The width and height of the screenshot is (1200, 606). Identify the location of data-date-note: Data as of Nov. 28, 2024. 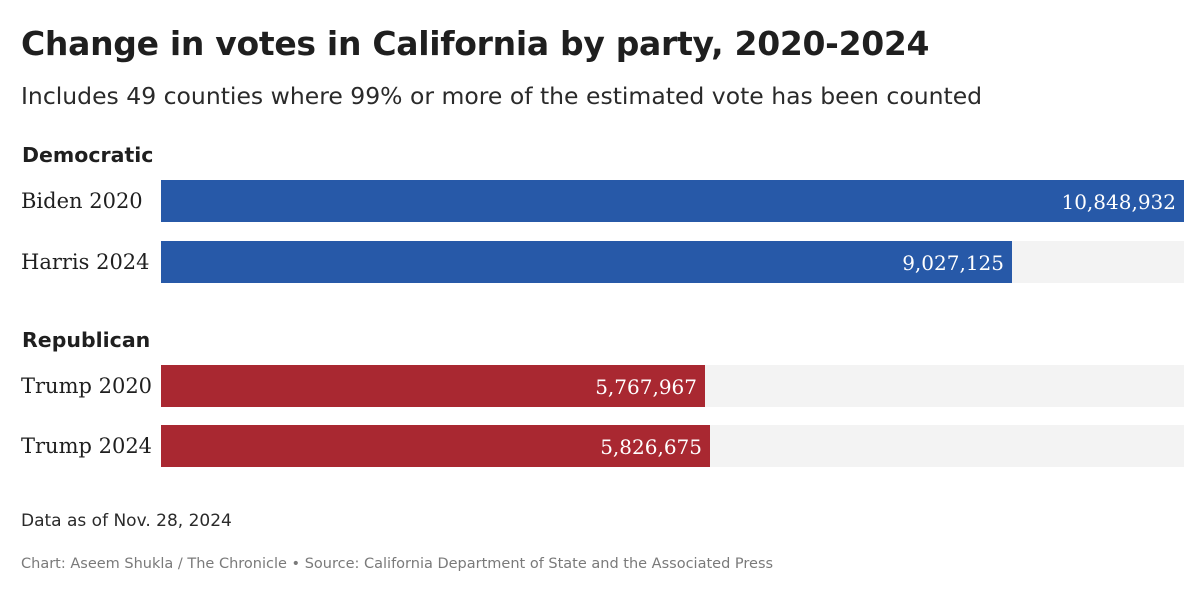
(126, 521).